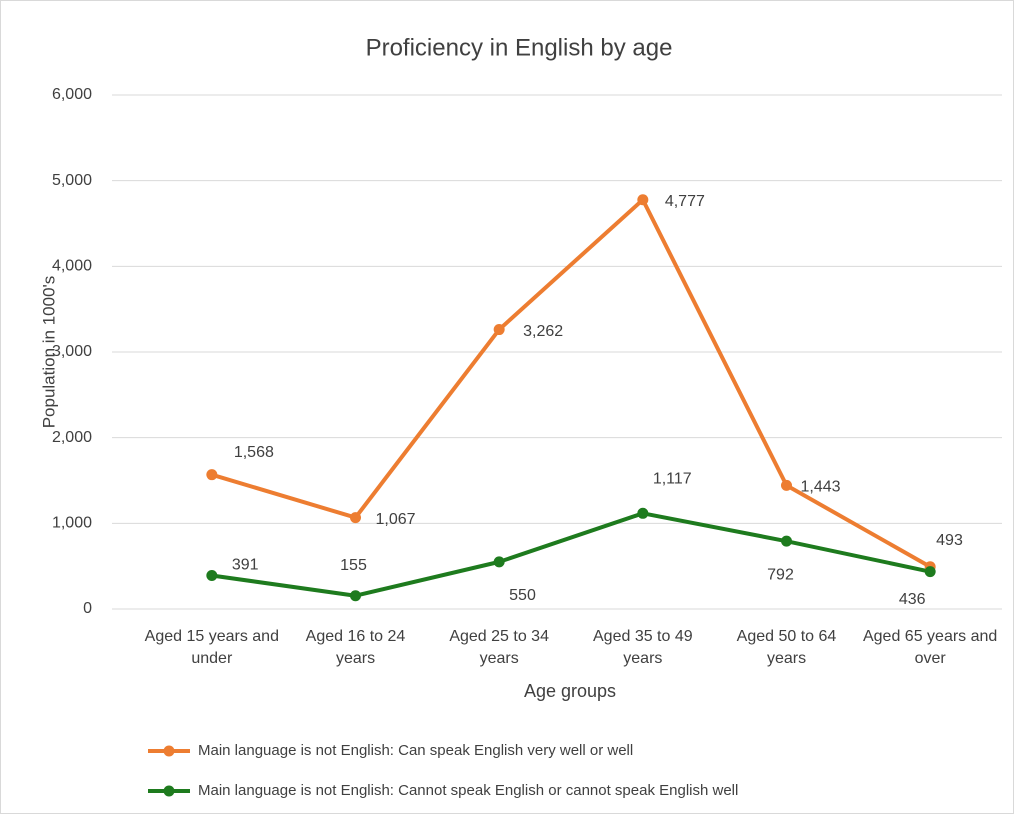  What do you see at coordinates (72, 351) in the screenshot?
I see `y-tick-label: 3,000` at bounding box center [72, 351].